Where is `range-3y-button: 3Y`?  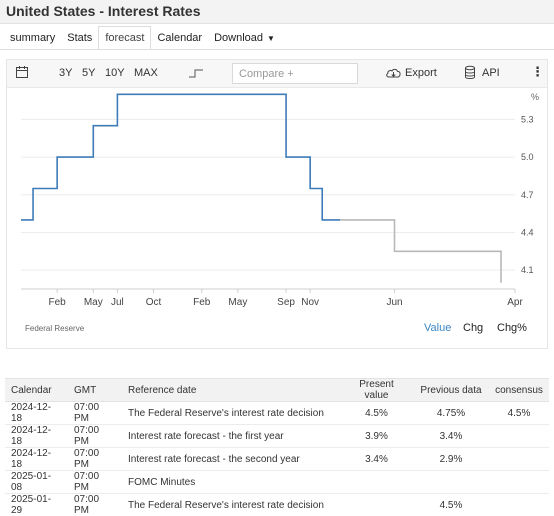
range-3y-button: 3Y is located at coordinates (66, 73).